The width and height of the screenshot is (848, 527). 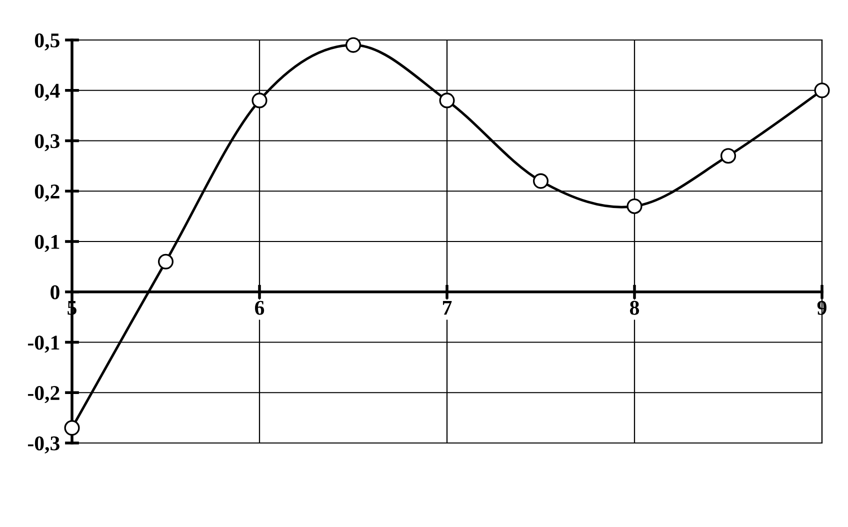 I want to click on y-tick-label: -0,3, so click(x=44, y=445).